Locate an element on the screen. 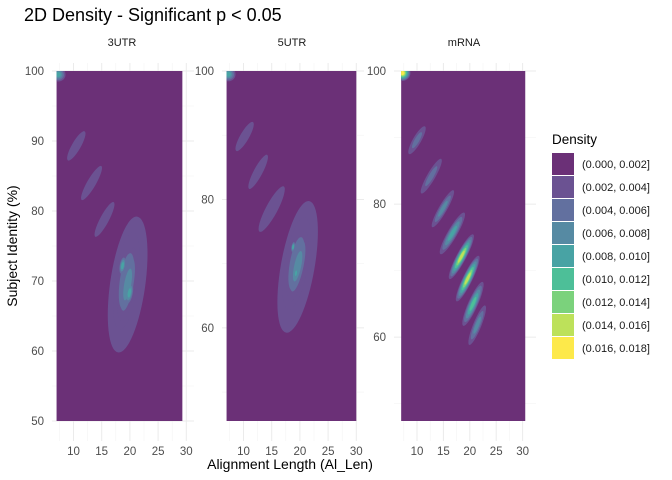  y-tick-label: 70 is located at coordinates (37, 282).